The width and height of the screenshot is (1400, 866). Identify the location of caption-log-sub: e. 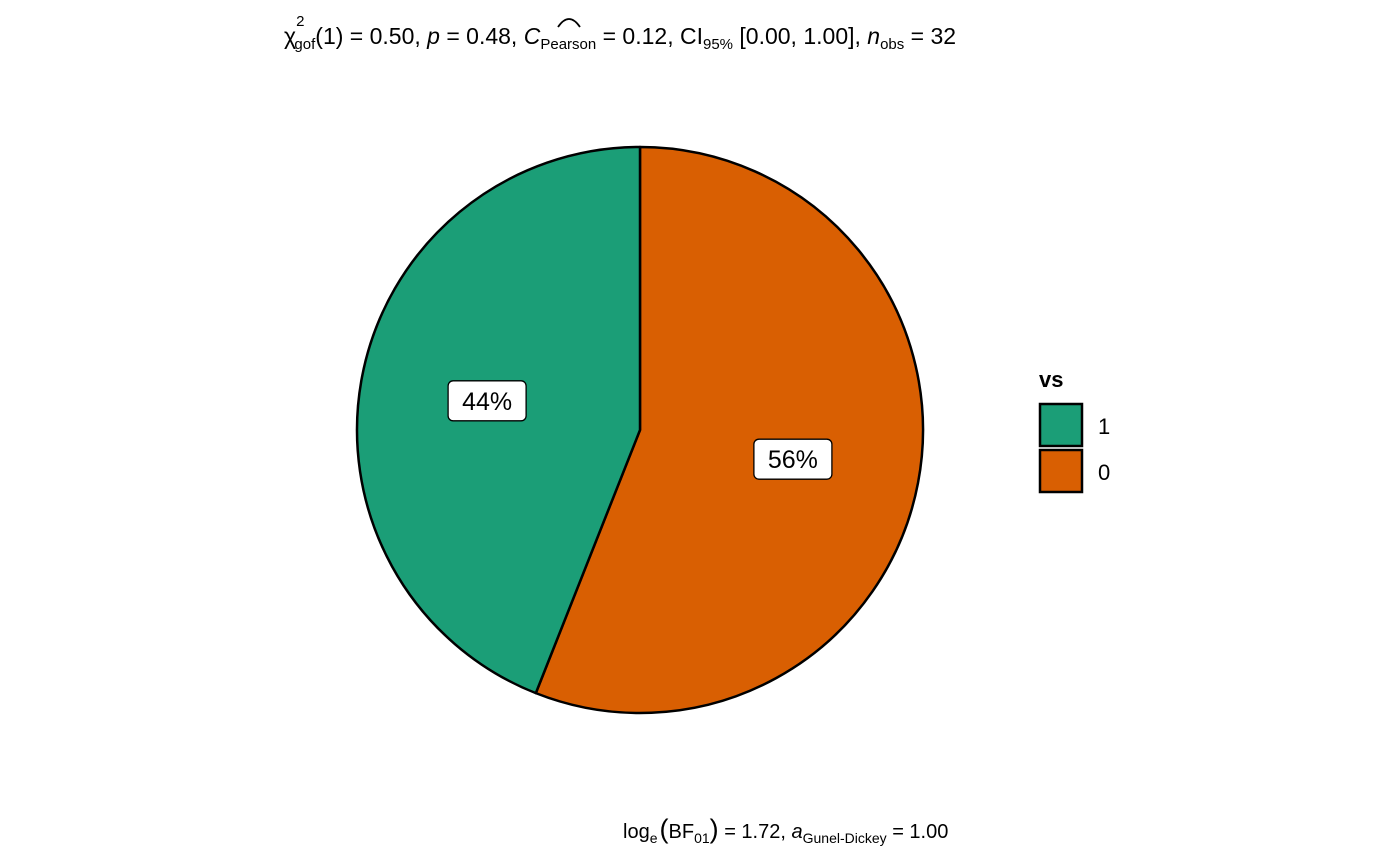
(654, 838).